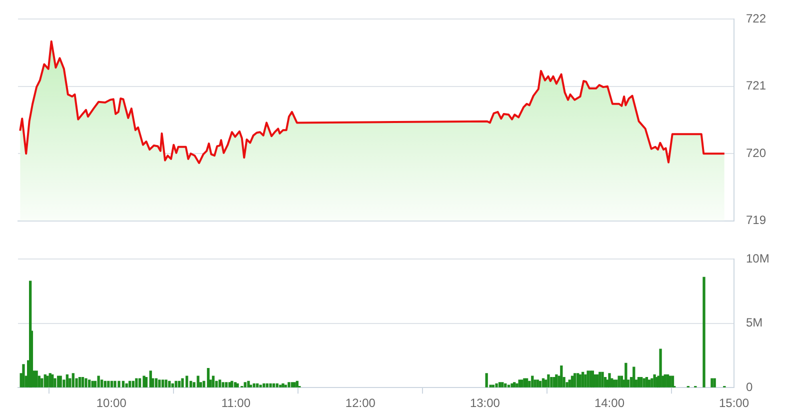 The height and width of the screenshot is (414, 800). Describe the element at coordinates (754, 323) in the screenshot. I see `y-tick-label: 5M` at that location.